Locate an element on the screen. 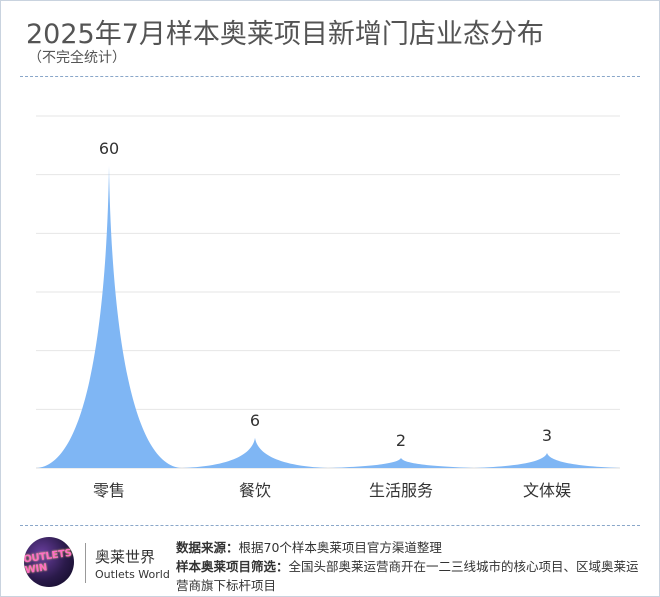  source-label: 数据来源： is located at coordinates (207, 547).